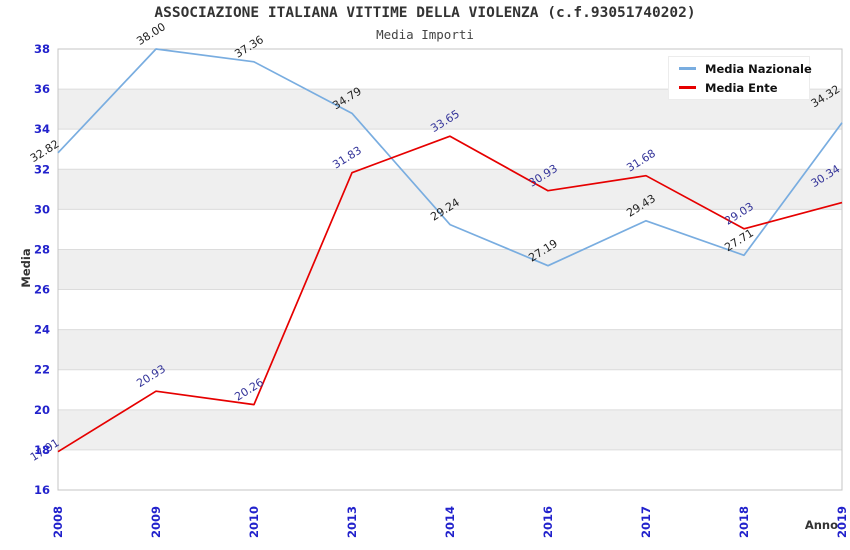  I want to click on y-tick-label: 34, so click(42, 129).